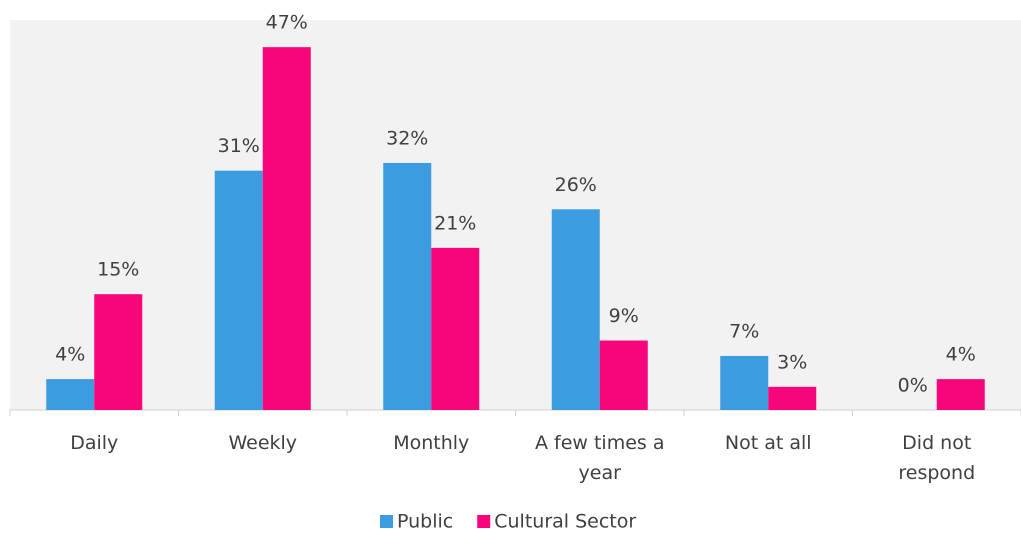 The width and height of the screenshot is (1021, 542). Describe the element at coordinates (937, 458) in the screenshot. I see `x-tick-label: Did not respond` at that location.